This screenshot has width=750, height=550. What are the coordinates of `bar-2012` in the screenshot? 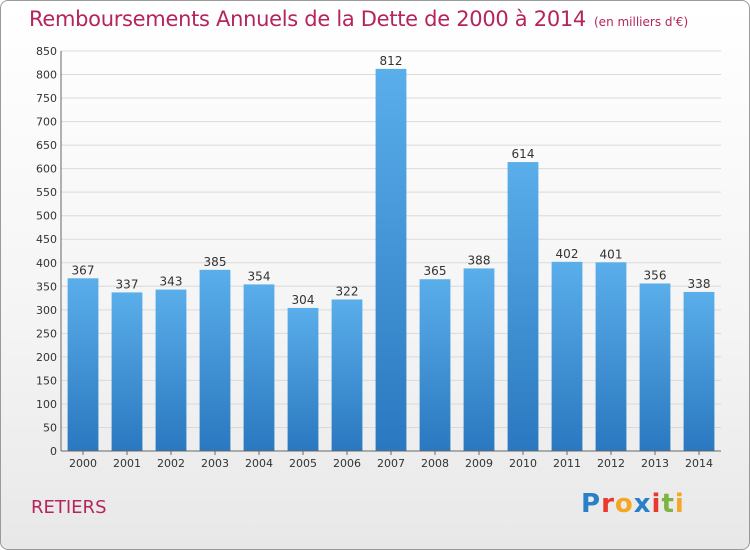 It's located at (611, 356).